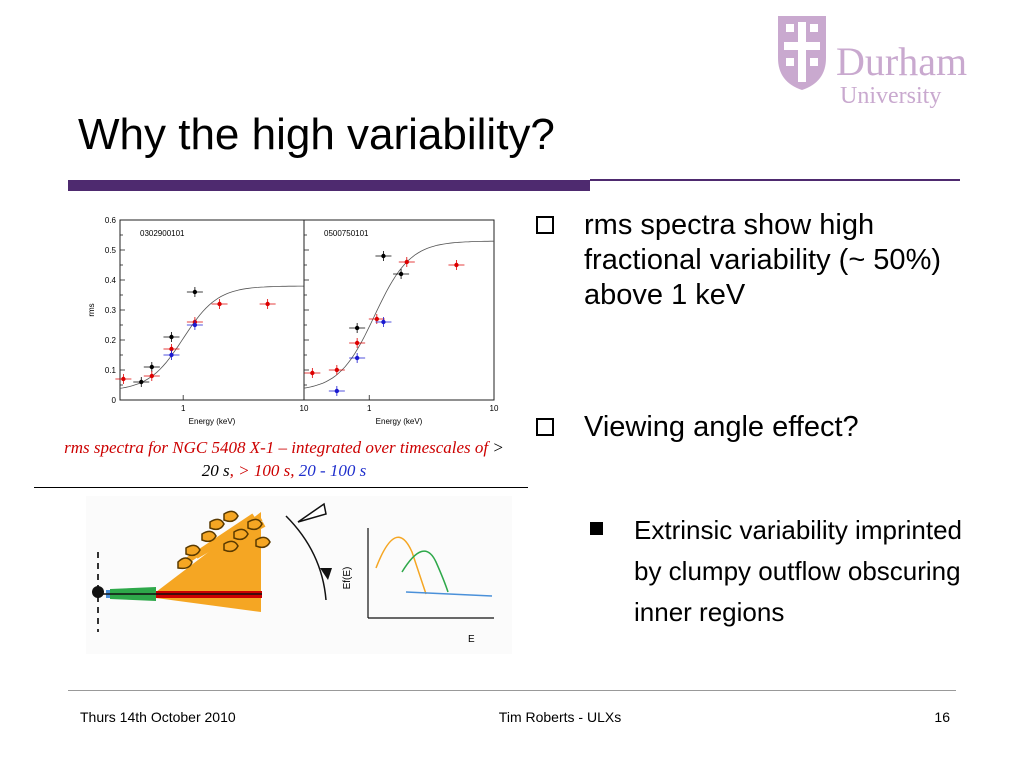  Describe the element at coordinates (111, 280) in the screenshot. I see `y-tick-label: 0.4` at that location.